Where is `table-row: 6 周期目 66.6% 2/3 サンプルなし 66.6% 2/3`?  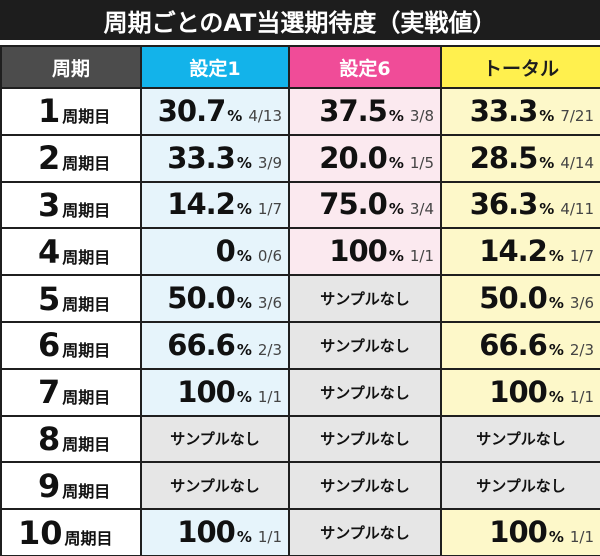 table-row: 6 周期目 66.6% 2/3 サンプルなし 66.6% 2/3 is located at coordinates (300, 345).